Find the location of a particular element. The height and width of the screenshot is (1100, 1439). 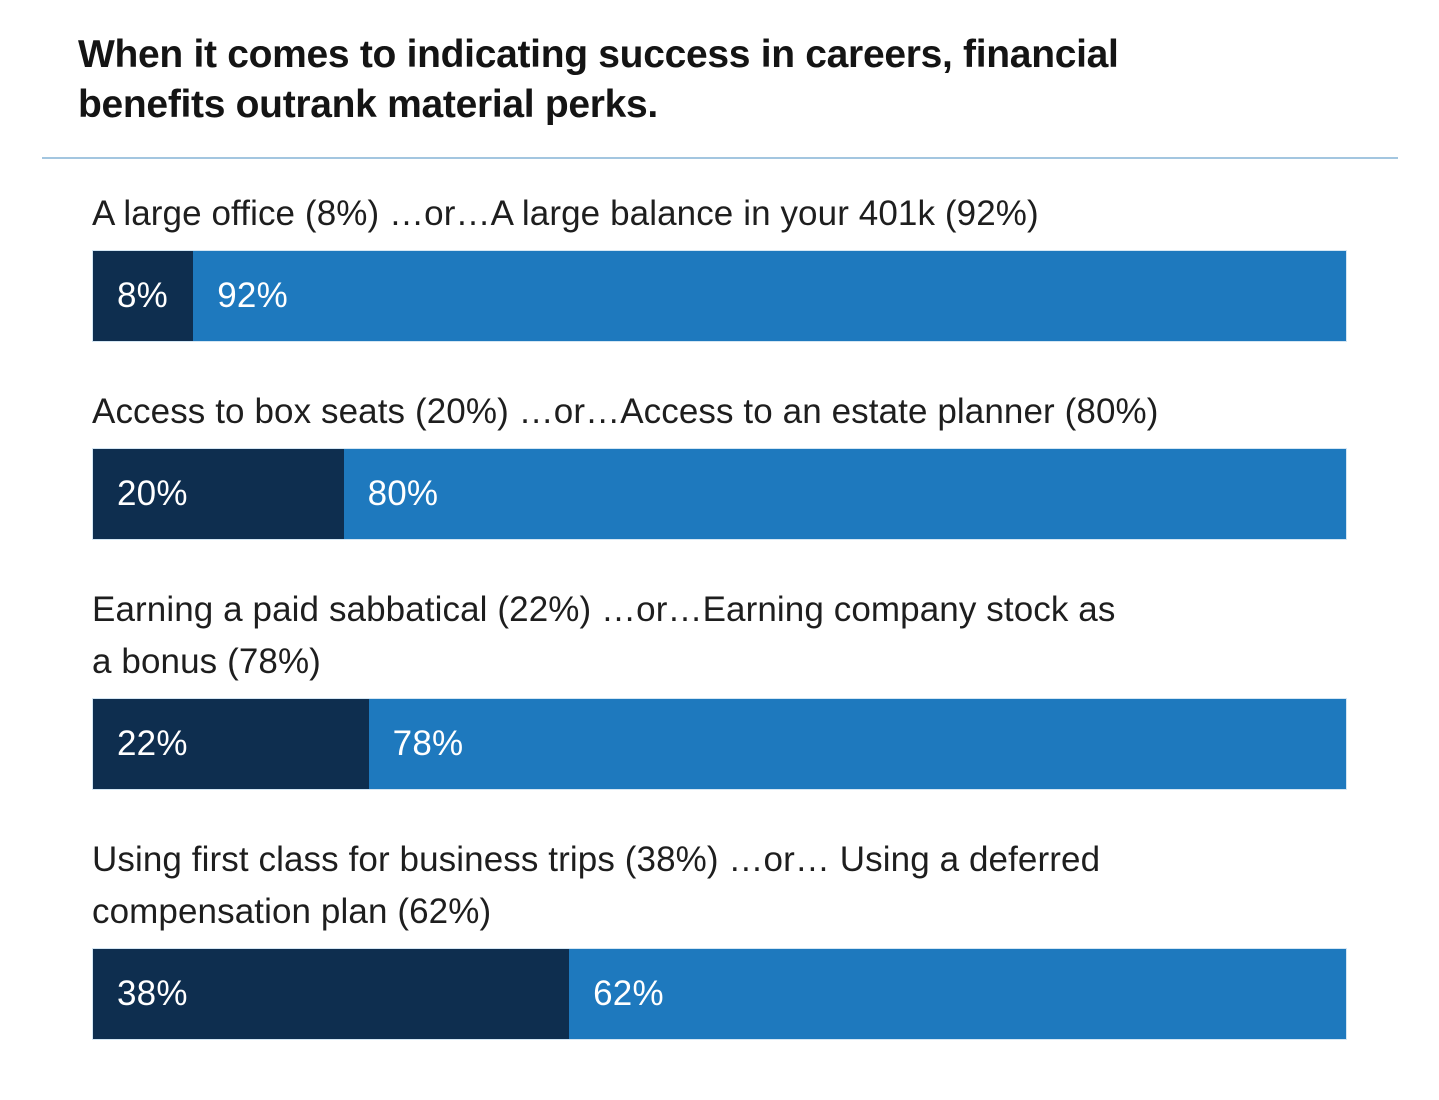

bar-value-label: 8% is located at coordinates (142, 295).